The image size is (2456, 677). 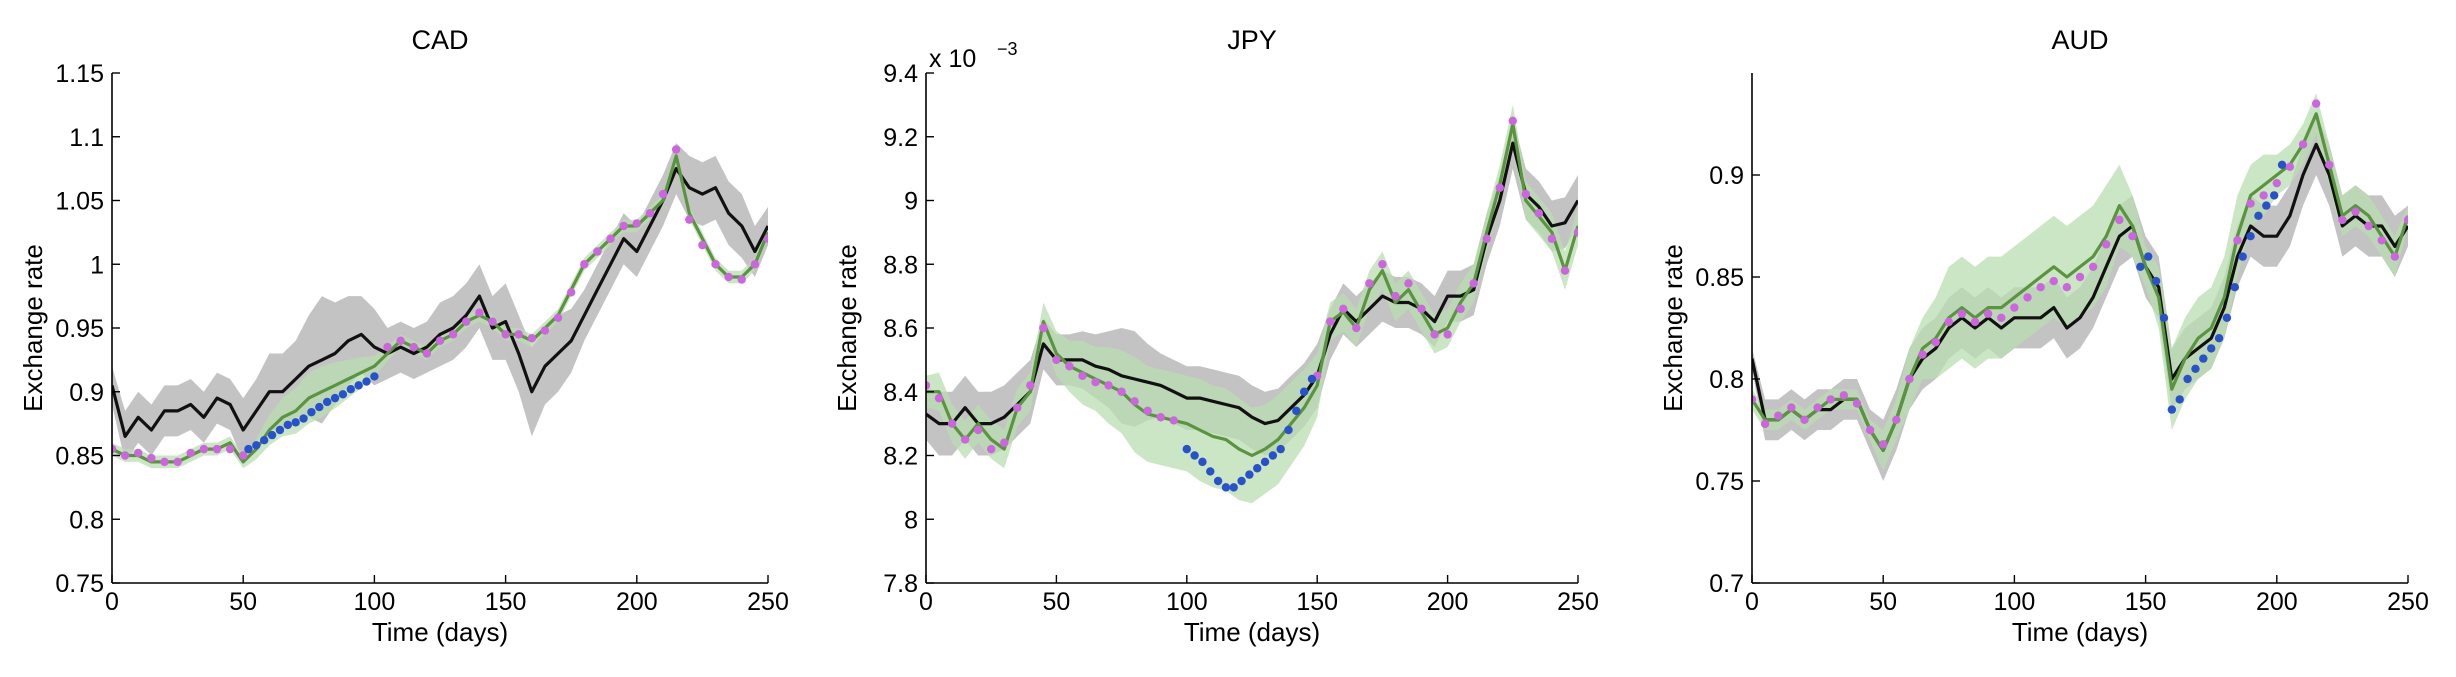 What do you see at coordinates (86, 138) in the screenshot?
I see `y-tick-label: 1.1` at bounding box center [86, 138].